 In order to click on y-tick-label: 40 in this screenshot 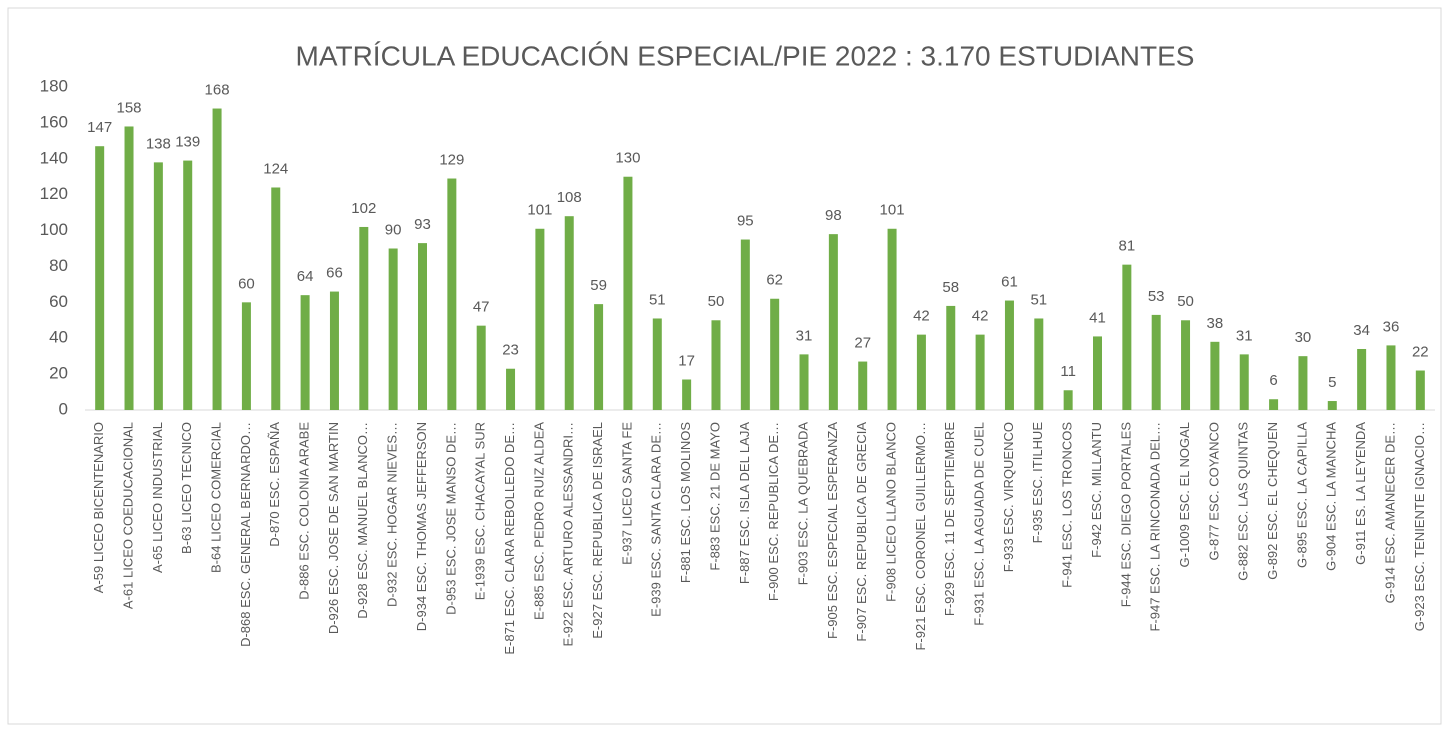, I will do `click(58, 337)`.